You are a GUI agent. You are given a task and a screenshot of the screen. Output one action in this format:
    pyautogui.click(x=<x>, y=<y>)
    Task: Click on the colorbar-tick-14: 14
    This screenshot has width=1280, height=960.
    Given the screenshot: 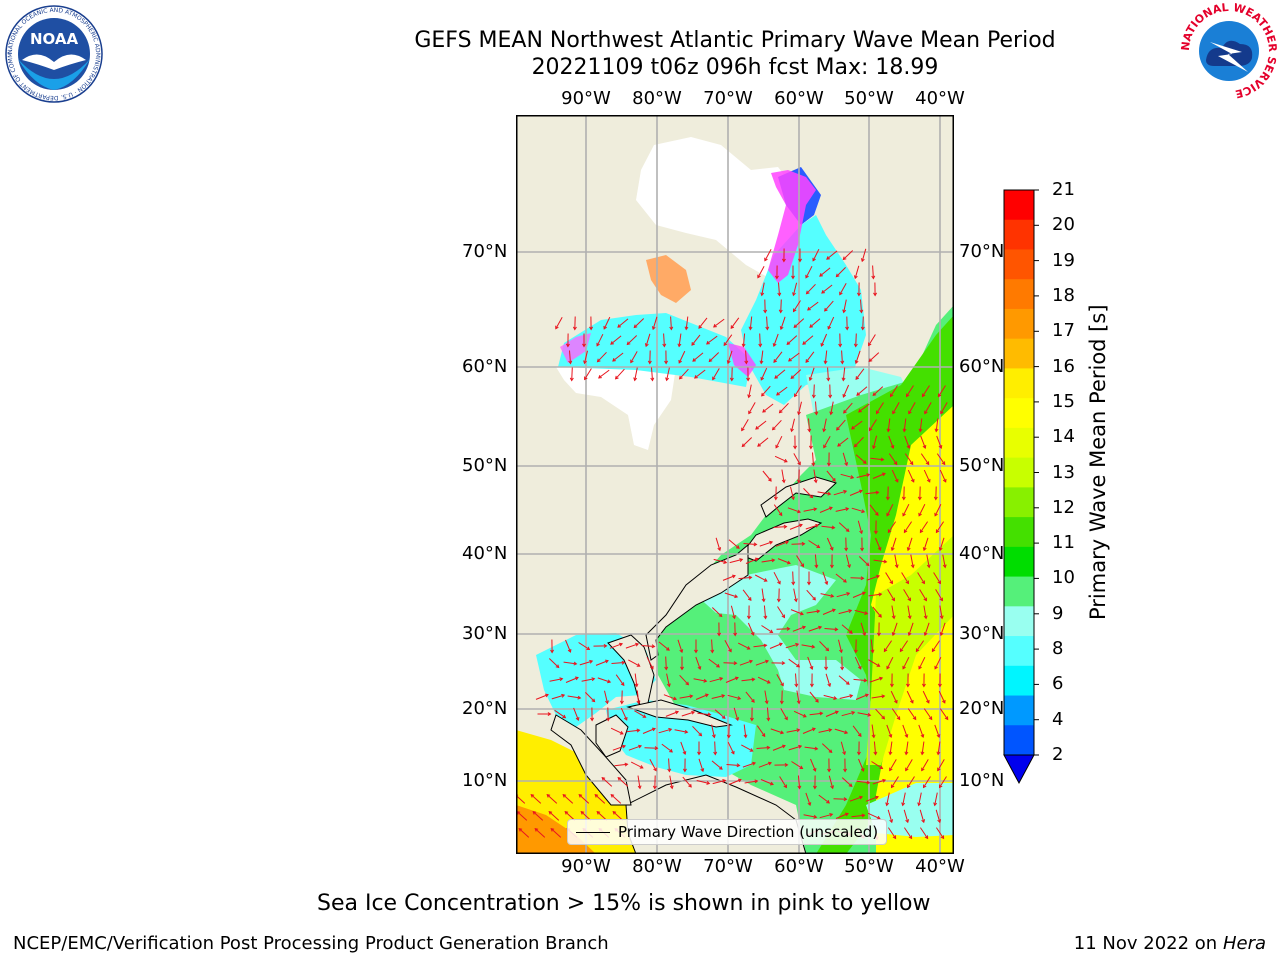 What is the action you would take?
    pyautogui.click(x=1063, y=437)
    